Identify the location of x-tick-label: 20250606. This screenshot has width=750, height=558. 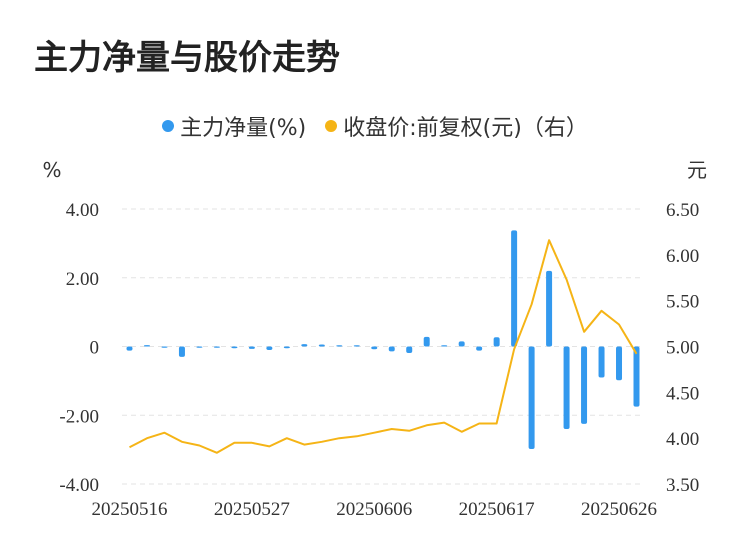
(374, 509).